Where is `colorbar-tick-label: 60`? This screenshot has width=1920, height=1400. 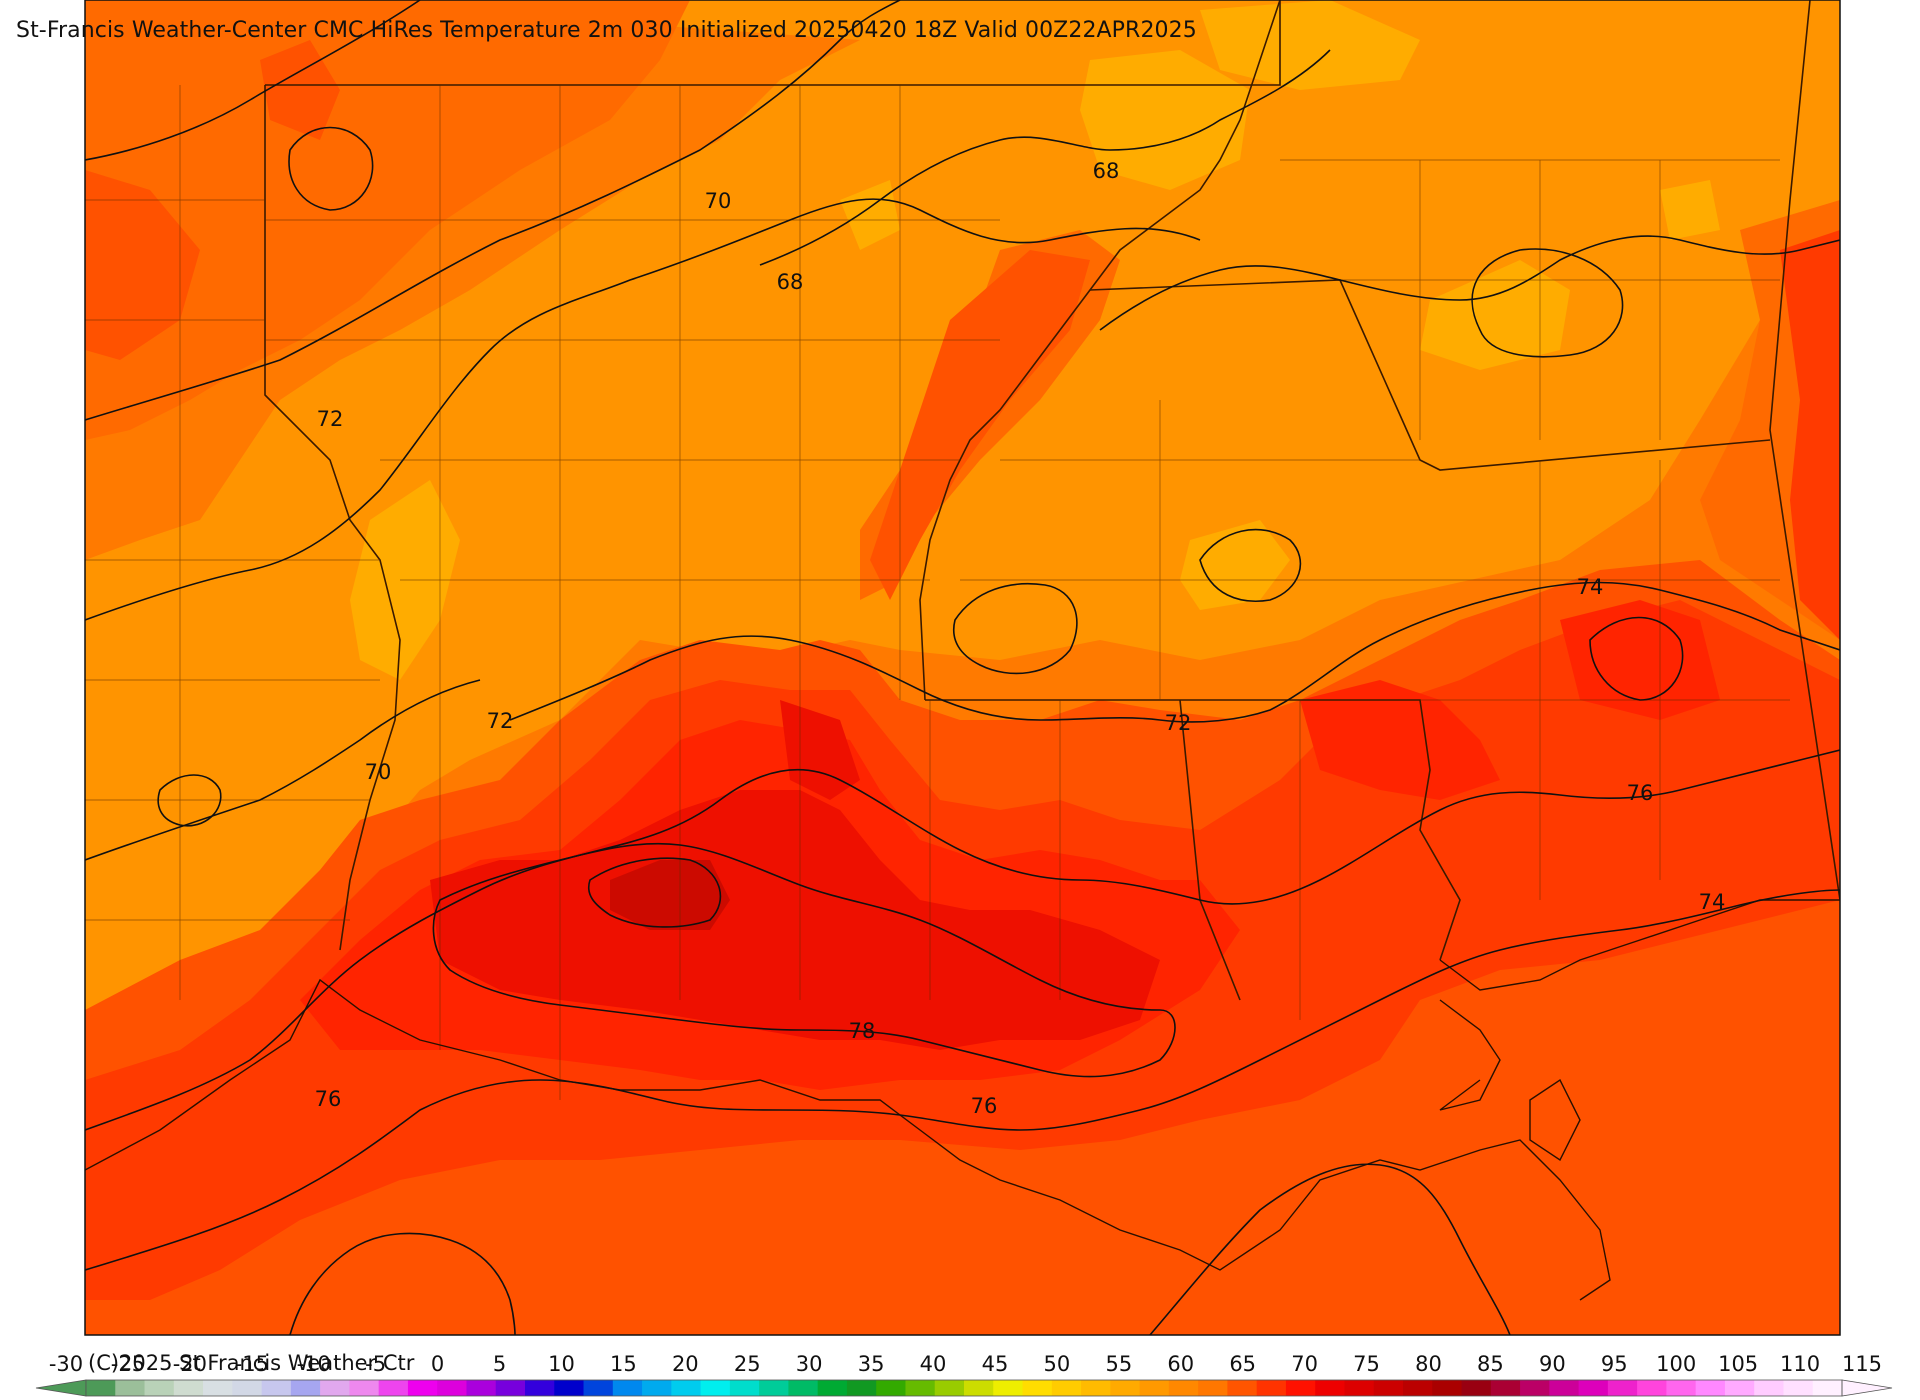 colorbar-tick-label: 60 is located at coordinates (1180, 1364).